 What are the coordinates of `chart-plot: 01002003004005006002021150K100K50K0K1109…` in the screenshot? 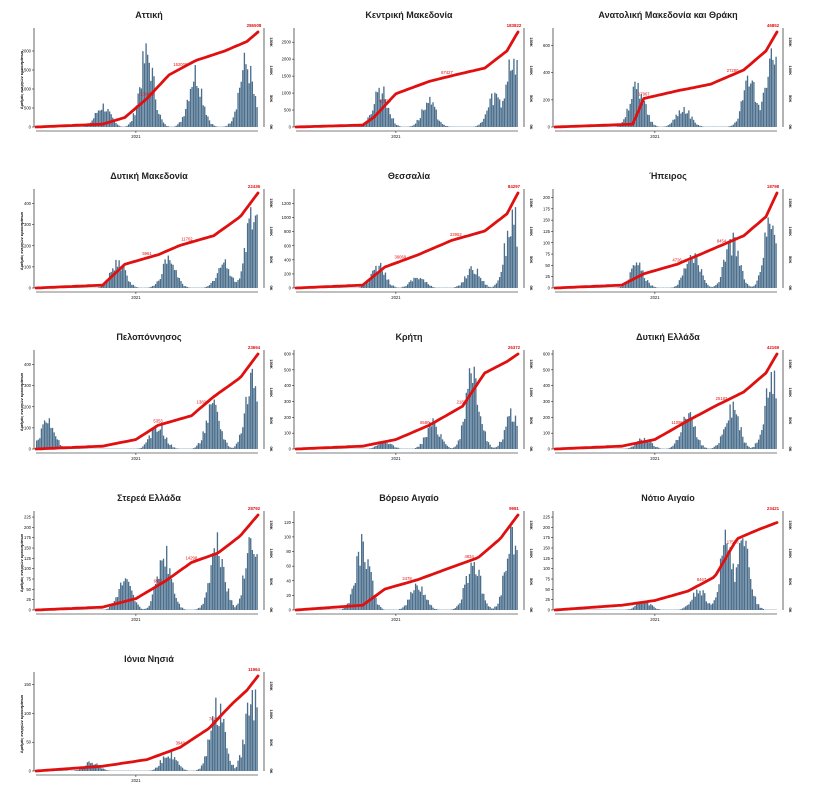 It's located at (668, 397).